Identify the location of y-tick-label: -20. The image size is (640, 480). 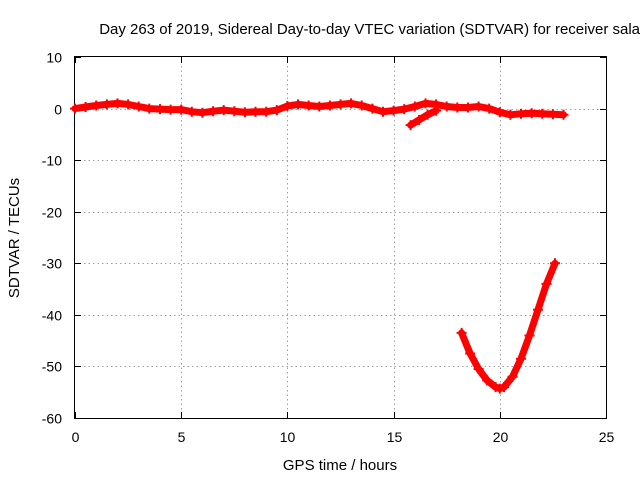
(52, 213).